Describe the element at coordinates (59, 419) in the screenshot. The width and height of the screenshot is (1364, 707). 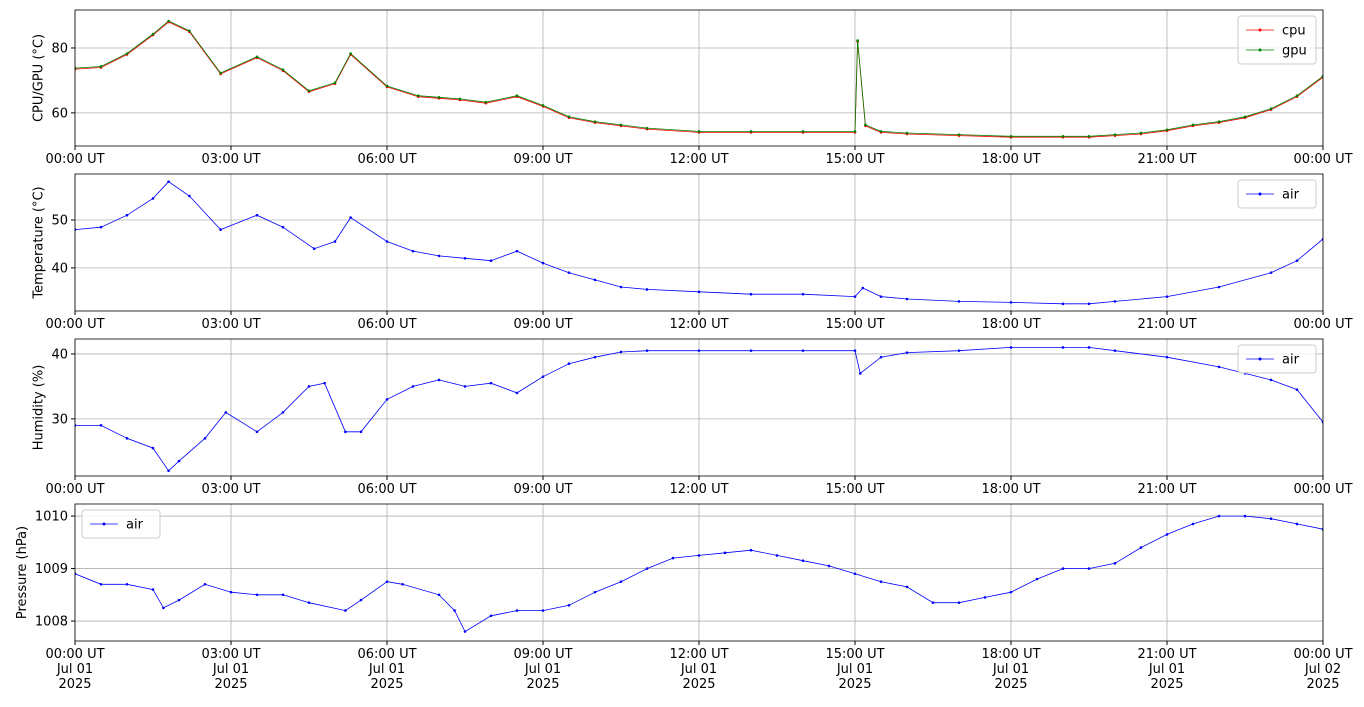
I see `y-tick-label: 30` at that location.